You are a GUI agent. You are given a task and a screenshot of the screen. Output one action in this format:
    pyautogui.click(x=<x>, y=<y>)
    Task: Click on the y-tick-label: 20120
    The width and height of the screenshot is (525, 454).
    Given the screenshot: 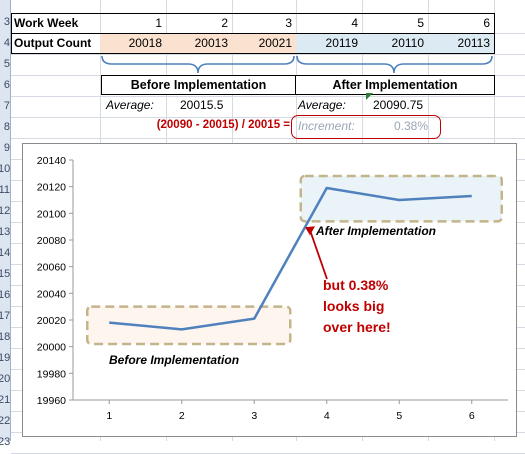 What is the action you would take?
    pyautogui.click(x=51, y=188)
    